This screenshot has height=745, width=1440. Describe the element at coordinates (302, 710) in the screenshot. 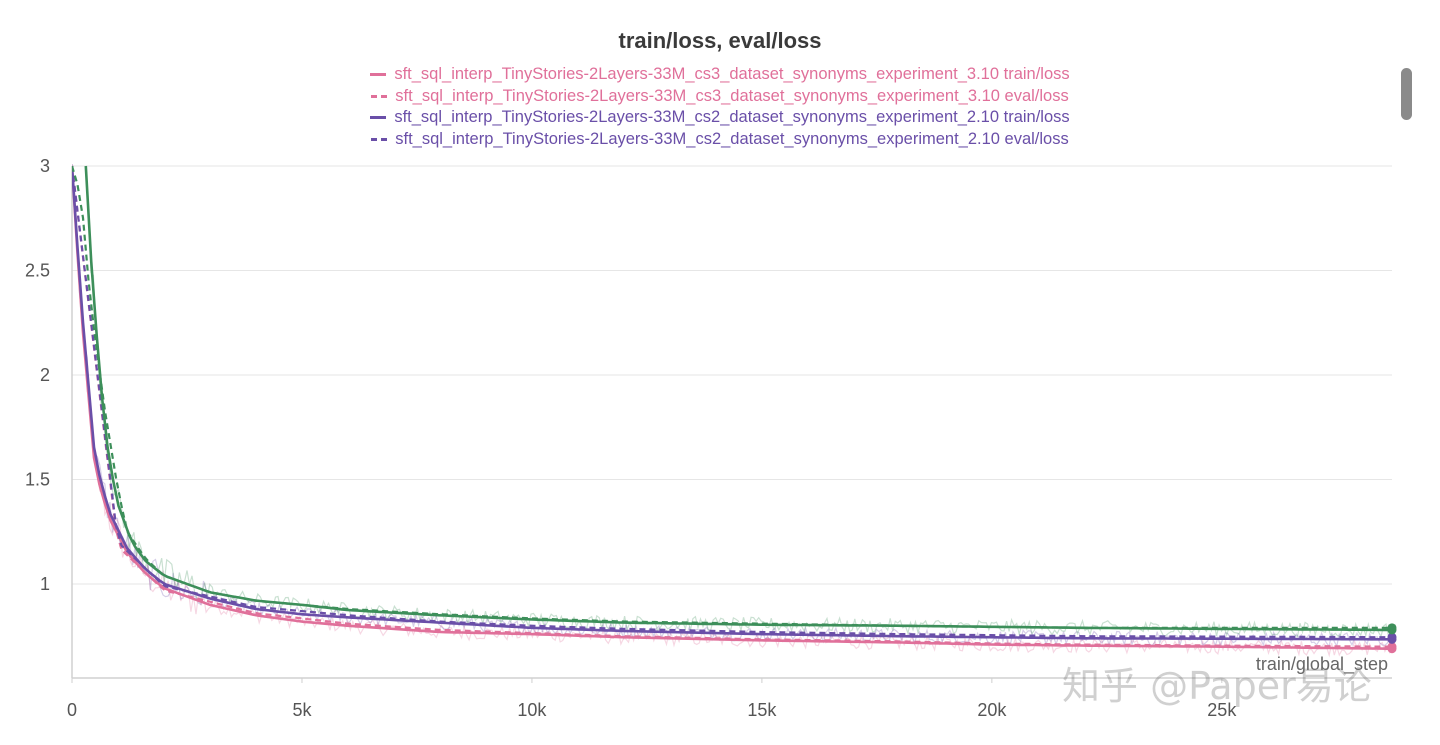

I see `x-tick-label: 5k` at that location.